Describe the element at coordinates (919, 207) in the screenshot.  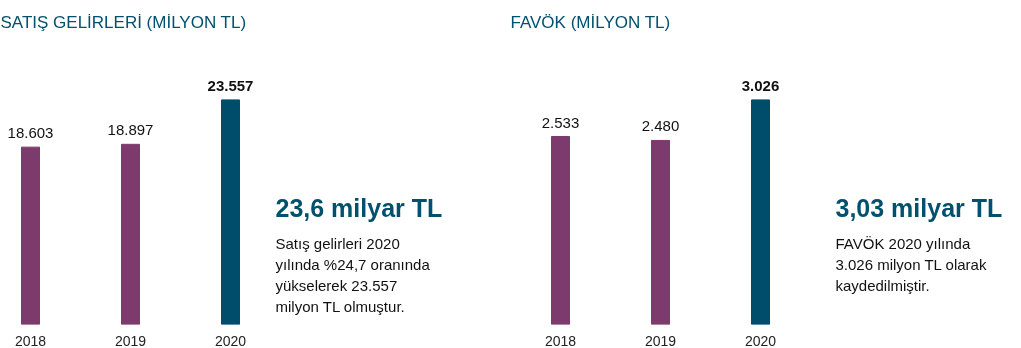
I see `text: 3,03 milyar TL` at that location.